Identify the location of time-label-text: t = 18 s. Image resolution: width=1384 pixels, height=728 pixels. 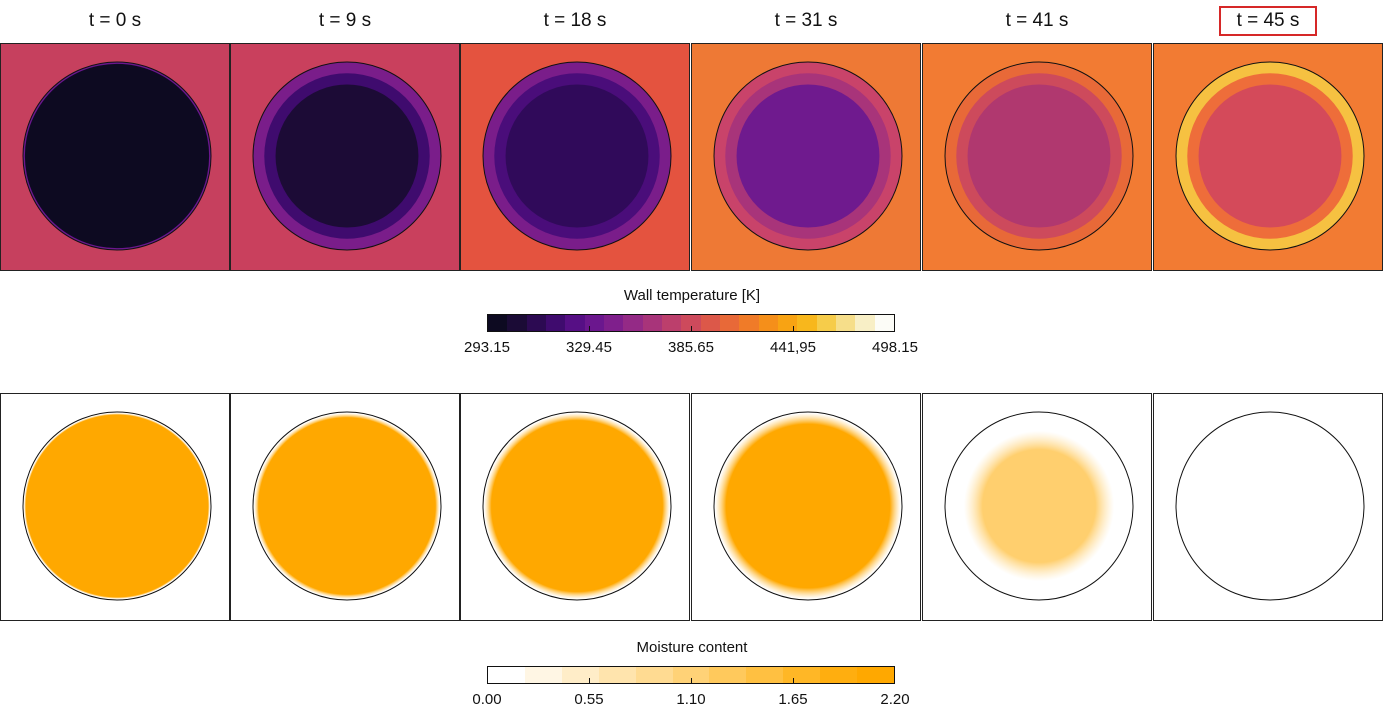
(575, 20).